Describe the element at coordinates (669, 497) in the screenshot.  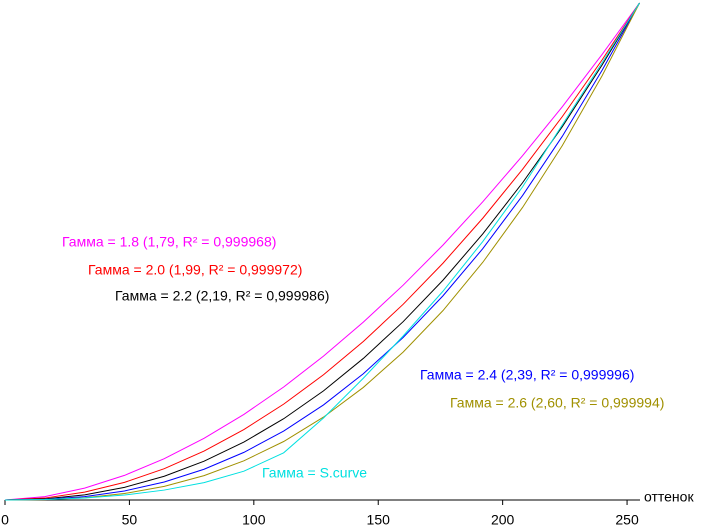
I see `x-axis-label: оттенок` at that location.